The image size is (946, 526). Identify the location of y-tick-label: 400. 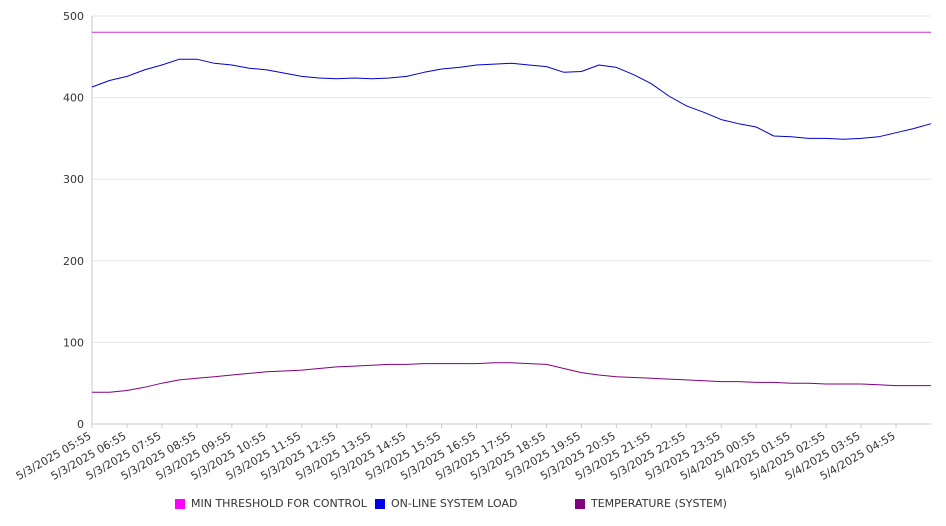
(73, 98).